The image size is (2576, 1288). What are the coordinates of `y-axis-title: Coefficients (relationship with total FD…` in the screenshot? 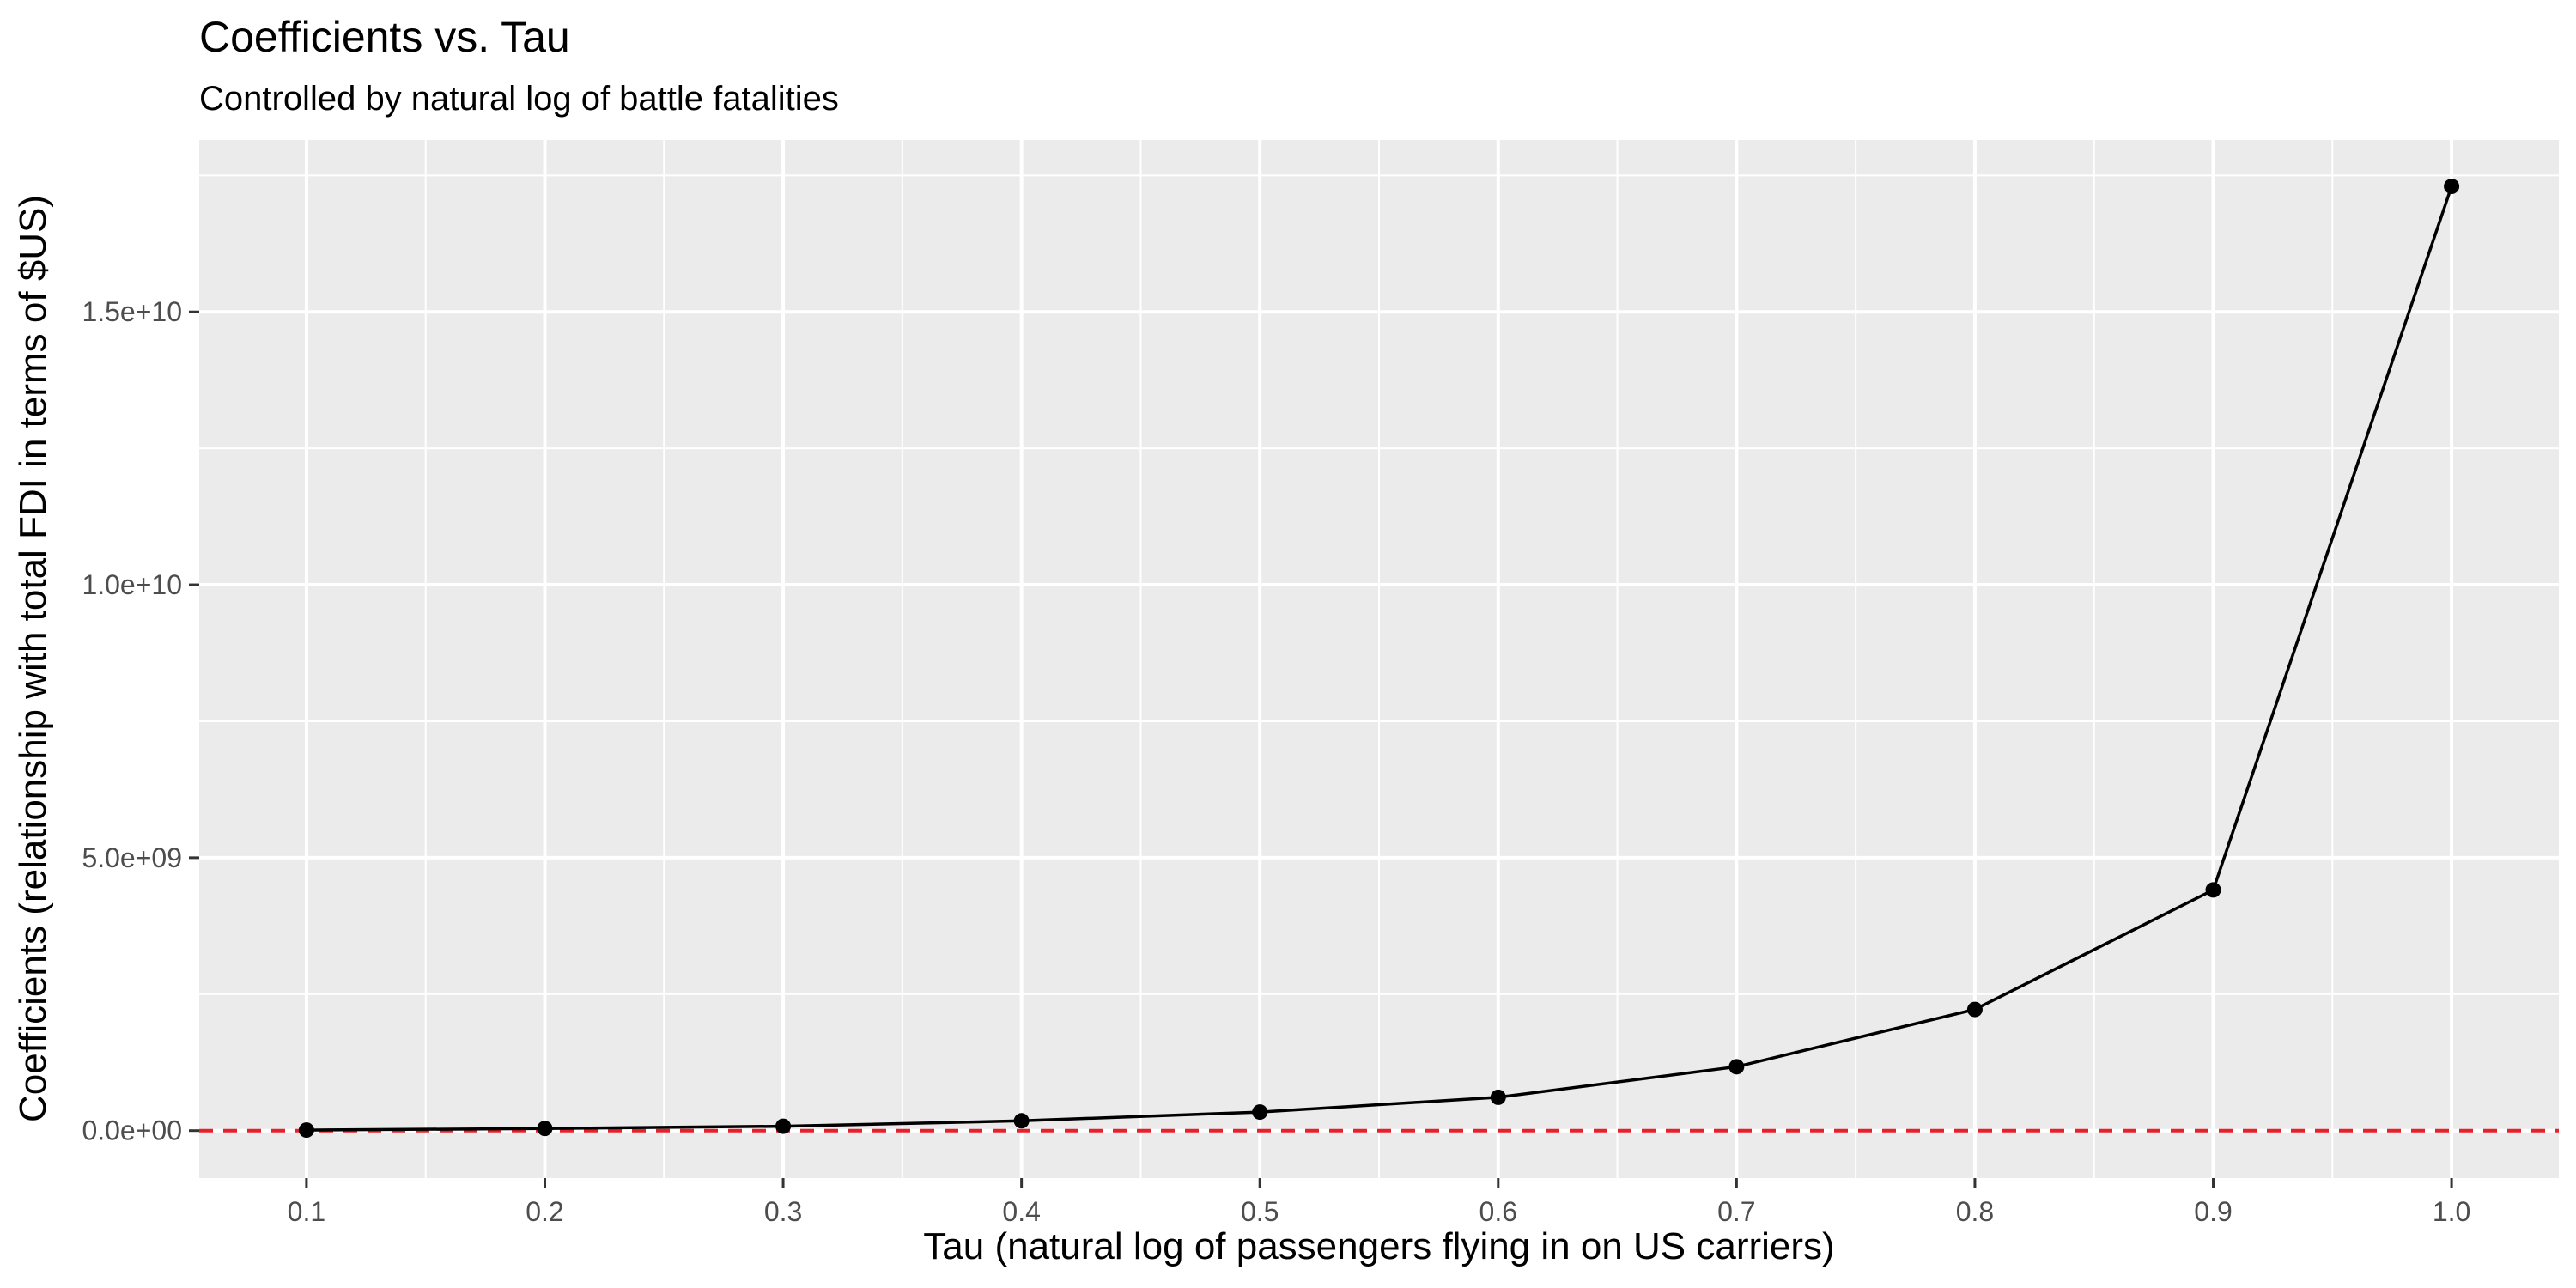 It's located at (33, 658).